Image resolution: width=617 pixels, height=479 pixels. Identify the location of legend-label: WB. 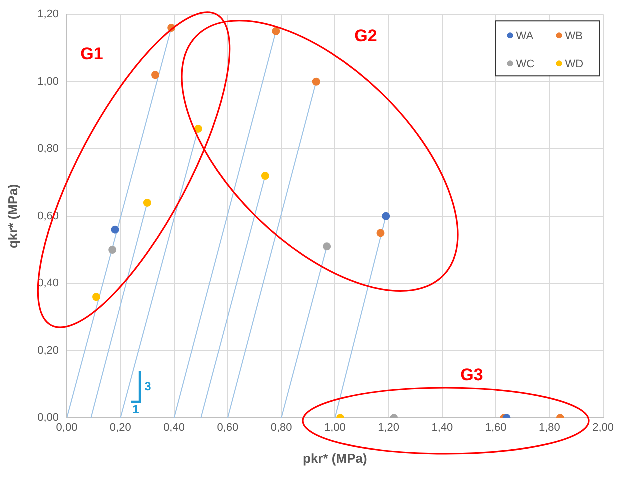
(574, 36).